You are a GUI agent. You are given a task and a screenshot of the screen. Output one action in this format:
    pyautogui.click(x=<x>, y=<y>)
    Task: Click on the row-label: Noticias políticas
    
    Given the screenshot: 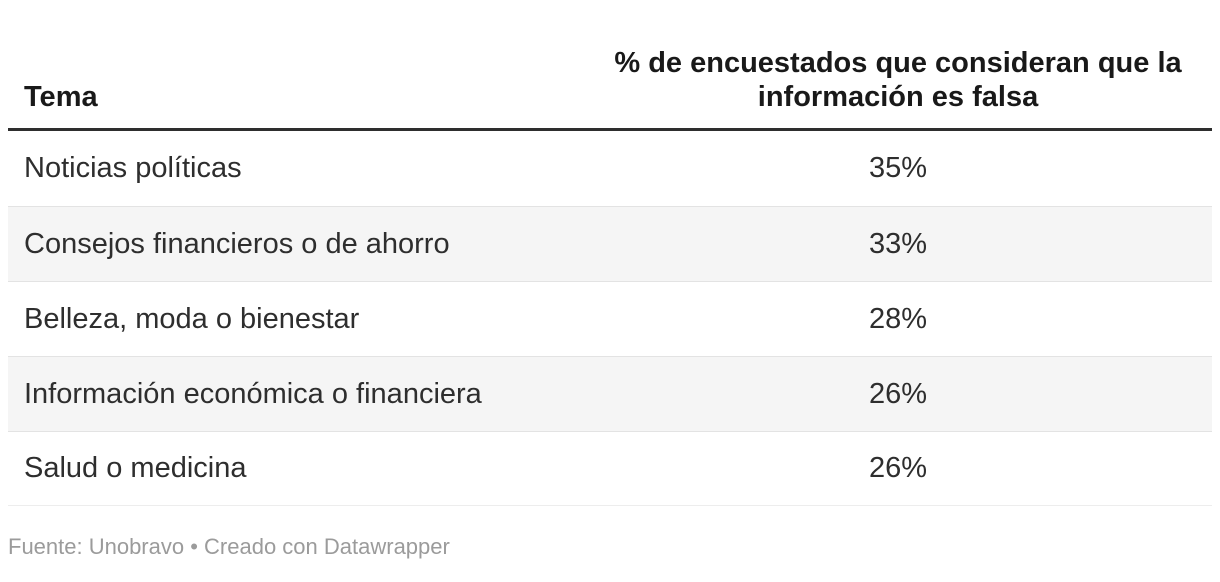 What is the action you would take?
    pyautogui.click(x=133, y=168)
    